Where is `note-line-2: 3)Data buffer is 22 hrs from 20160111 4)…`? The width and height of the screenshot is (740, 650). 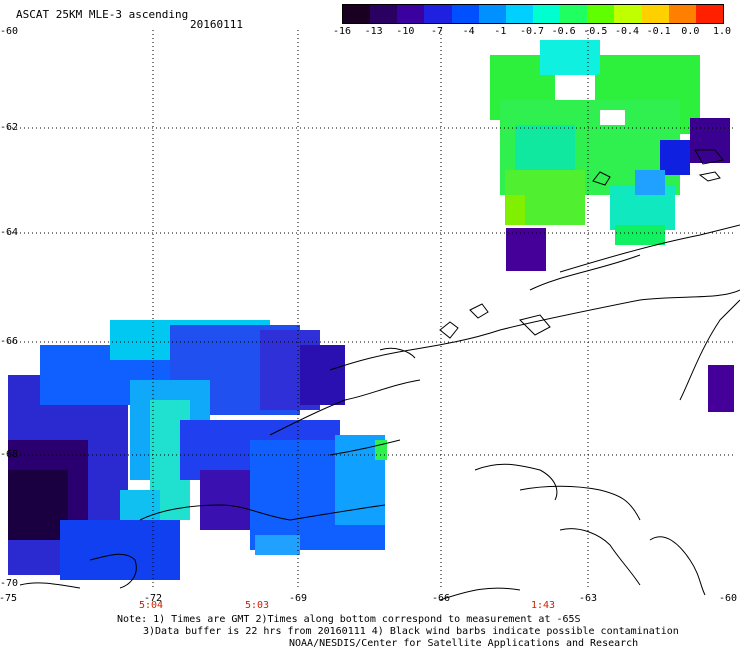
note-line-2: 3)Data buffer is 22 hrs from 20160111 4)… is located at coordinates (411, 631).